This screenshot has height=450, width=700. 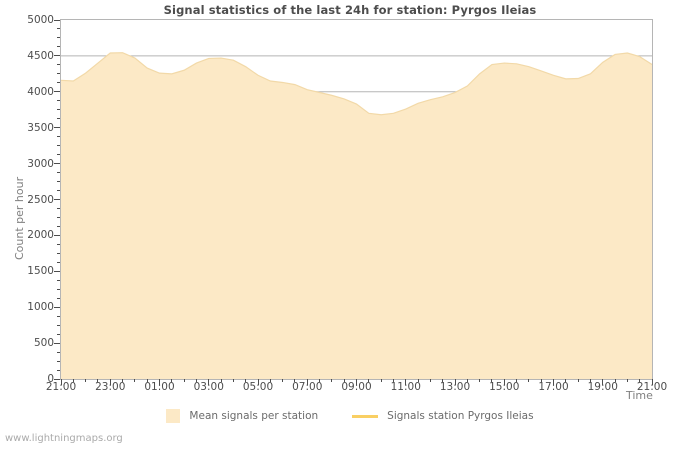 What do you see at coordinates (40, 20) in the screenshot?
I see `y-tick-label: 5000` at bounding box center [40, 20].